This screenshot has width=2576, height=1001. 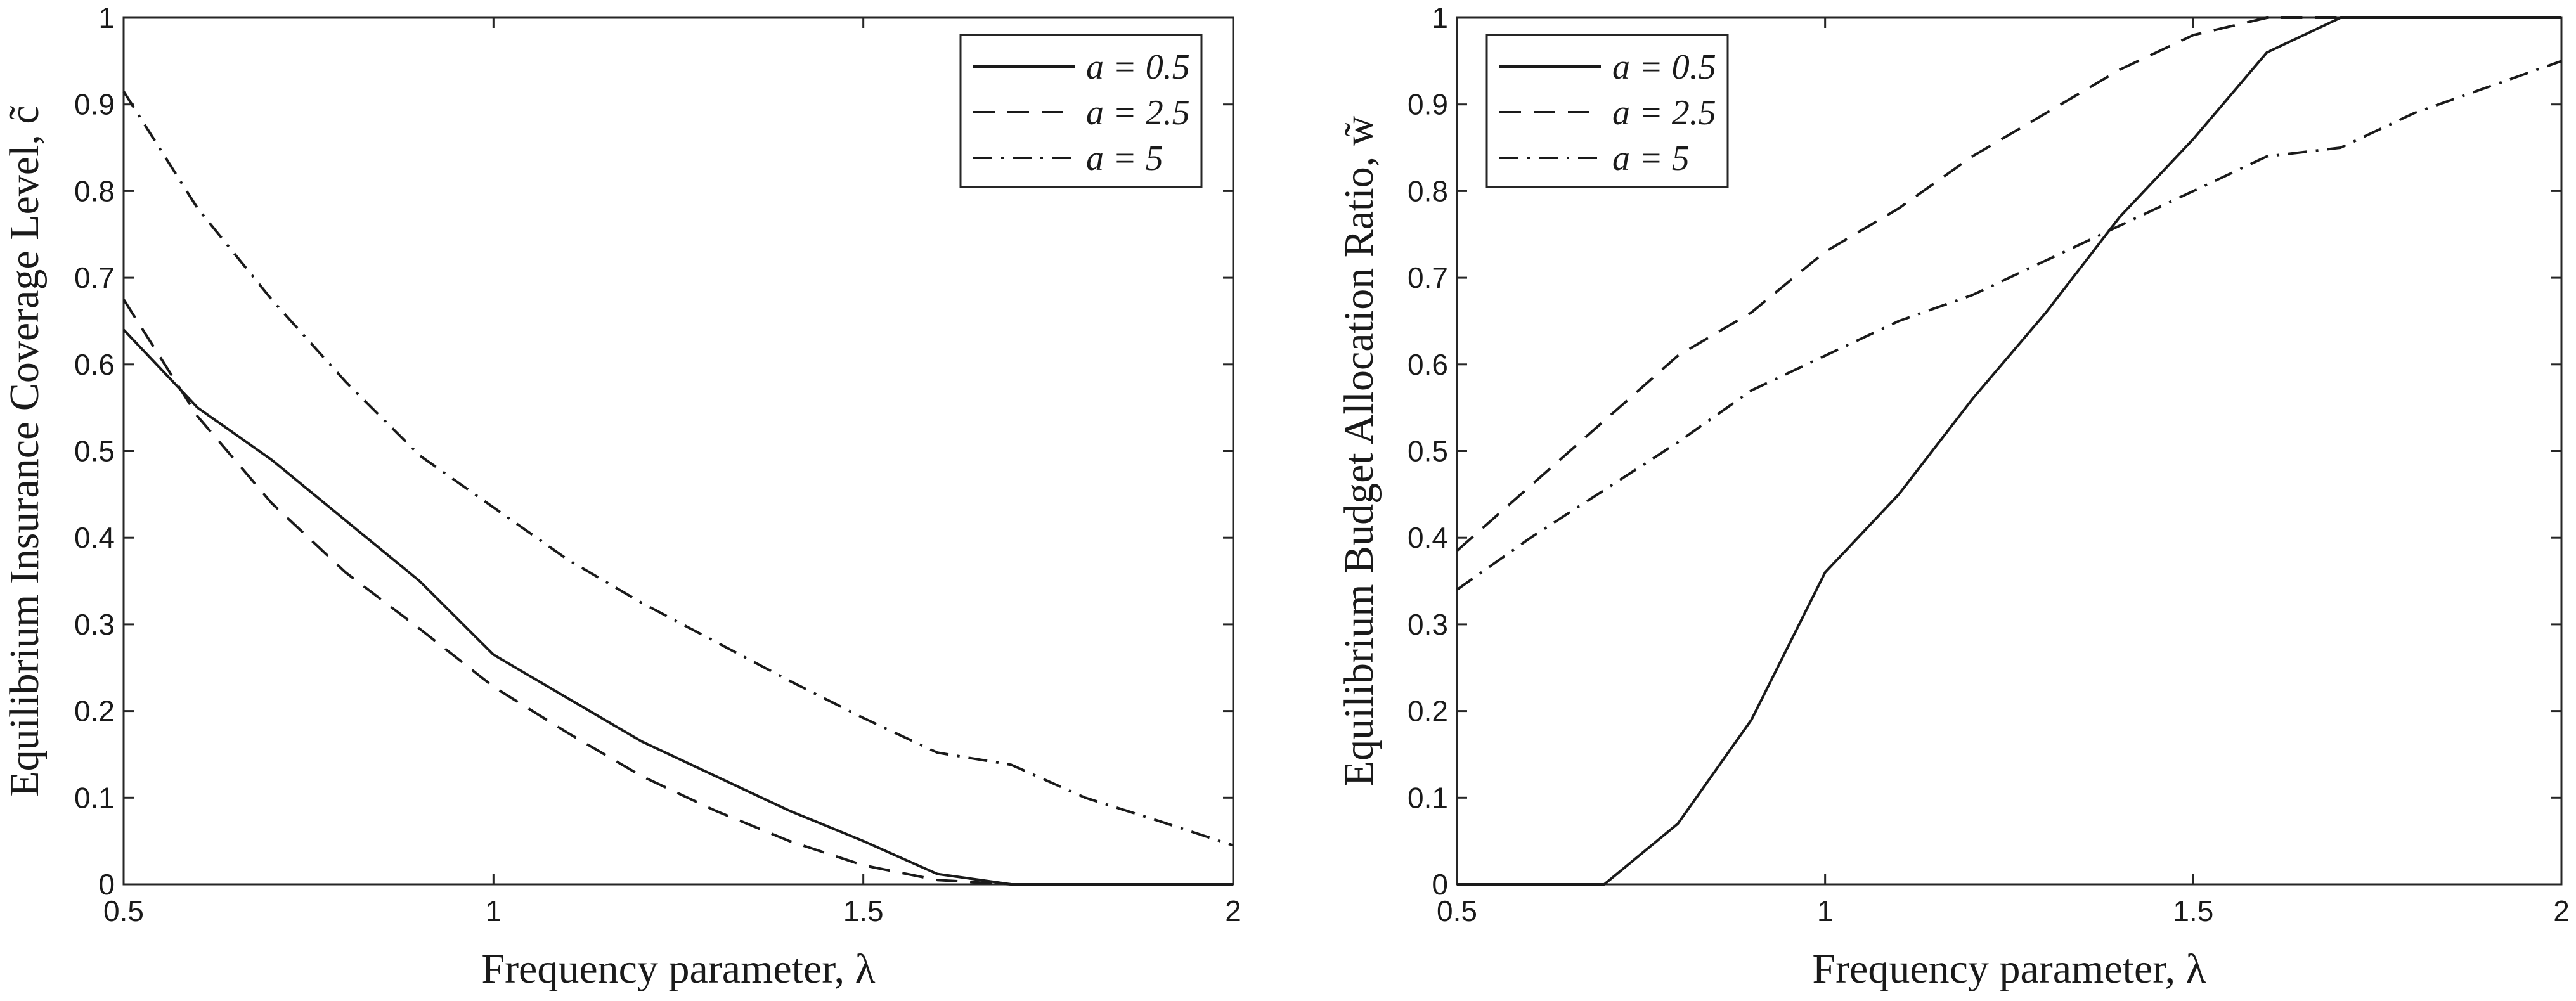 What do you see at coordinates (1359, 450) in the screenshot?
I see `y-axis-label: Equilibrium Budget Allocation Ratio, w̃` at bounding box center [1359, 450].